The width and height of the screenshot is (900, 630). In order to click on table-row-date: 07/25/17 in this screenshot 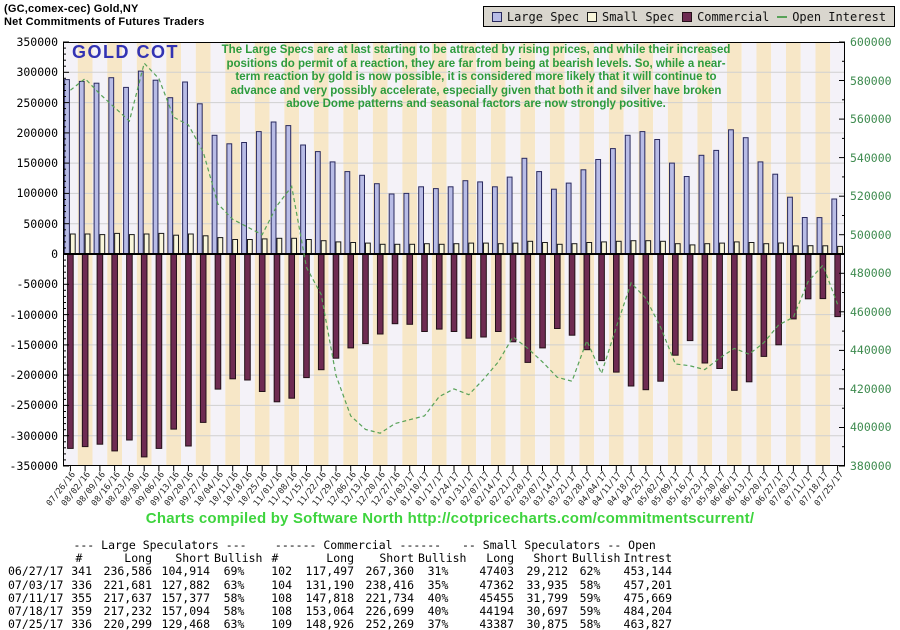, I will do `click(36, 623)`.